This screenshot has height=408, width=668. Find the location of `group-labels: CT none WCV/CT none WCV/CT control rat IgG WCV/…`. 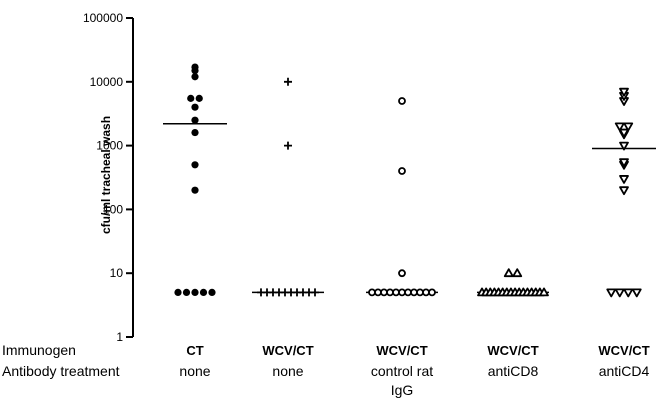

group-labels: CT none WCV/CT none WCV/CT control rat IgG WCV/… is located at coordinates (414, 370).